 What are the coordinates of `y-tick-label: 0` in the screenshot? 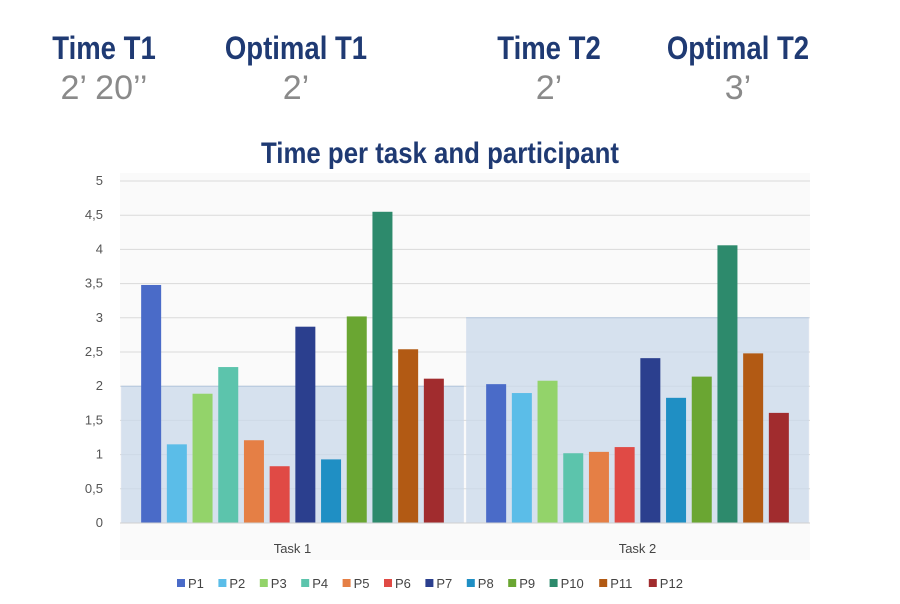 It's located at (99, 522).